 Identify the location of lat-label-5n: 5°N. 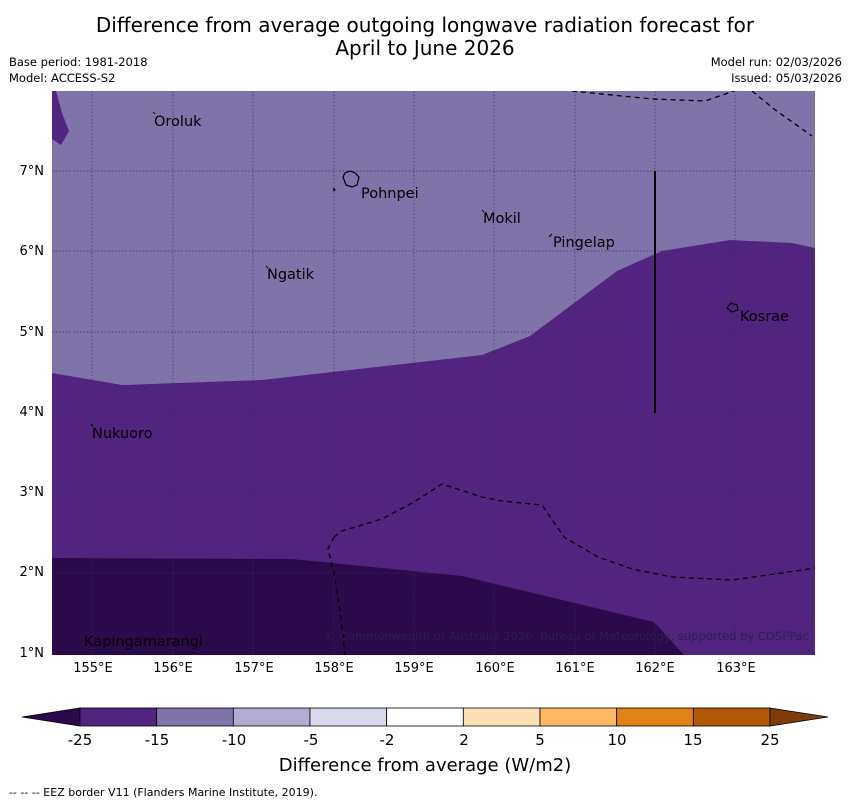
(32, 332).